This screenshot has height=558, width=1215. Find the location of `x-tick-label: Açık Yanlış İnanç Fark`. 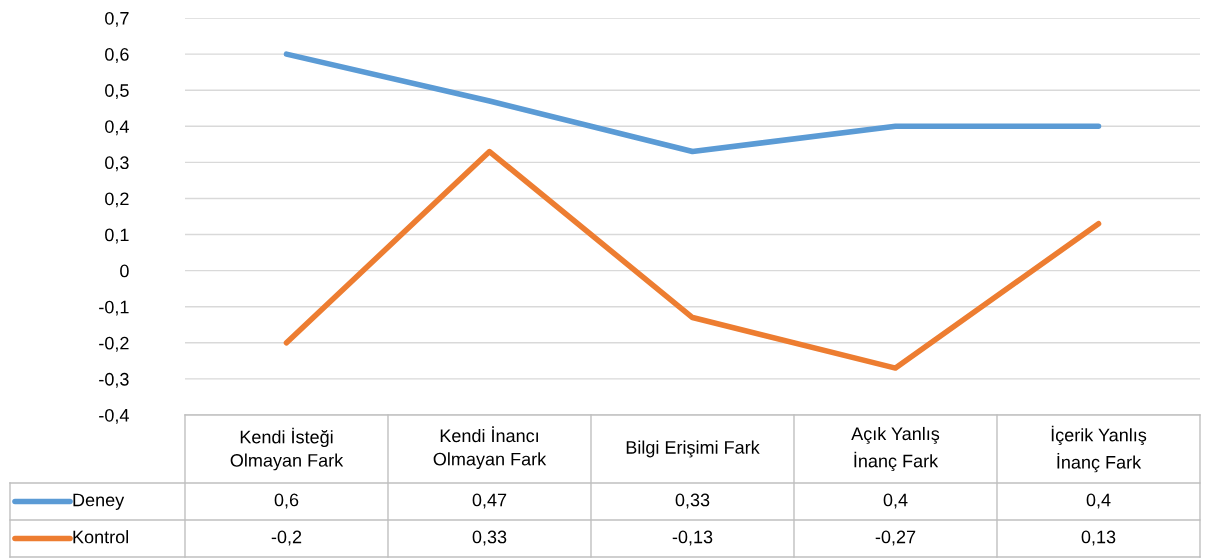

x-tick-label: Açık Yanlış İnanç Fark is located at coordinates (895, 449).